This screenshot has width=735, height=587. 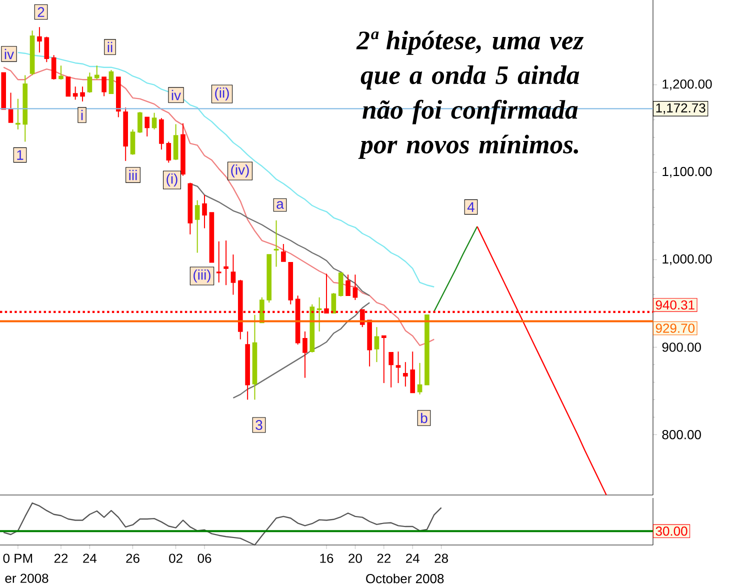 What do you see at coordinates (681, 108) in the screenshot?
I see `ref-line-label: 1,172.73` at bounding box center [681, 108].